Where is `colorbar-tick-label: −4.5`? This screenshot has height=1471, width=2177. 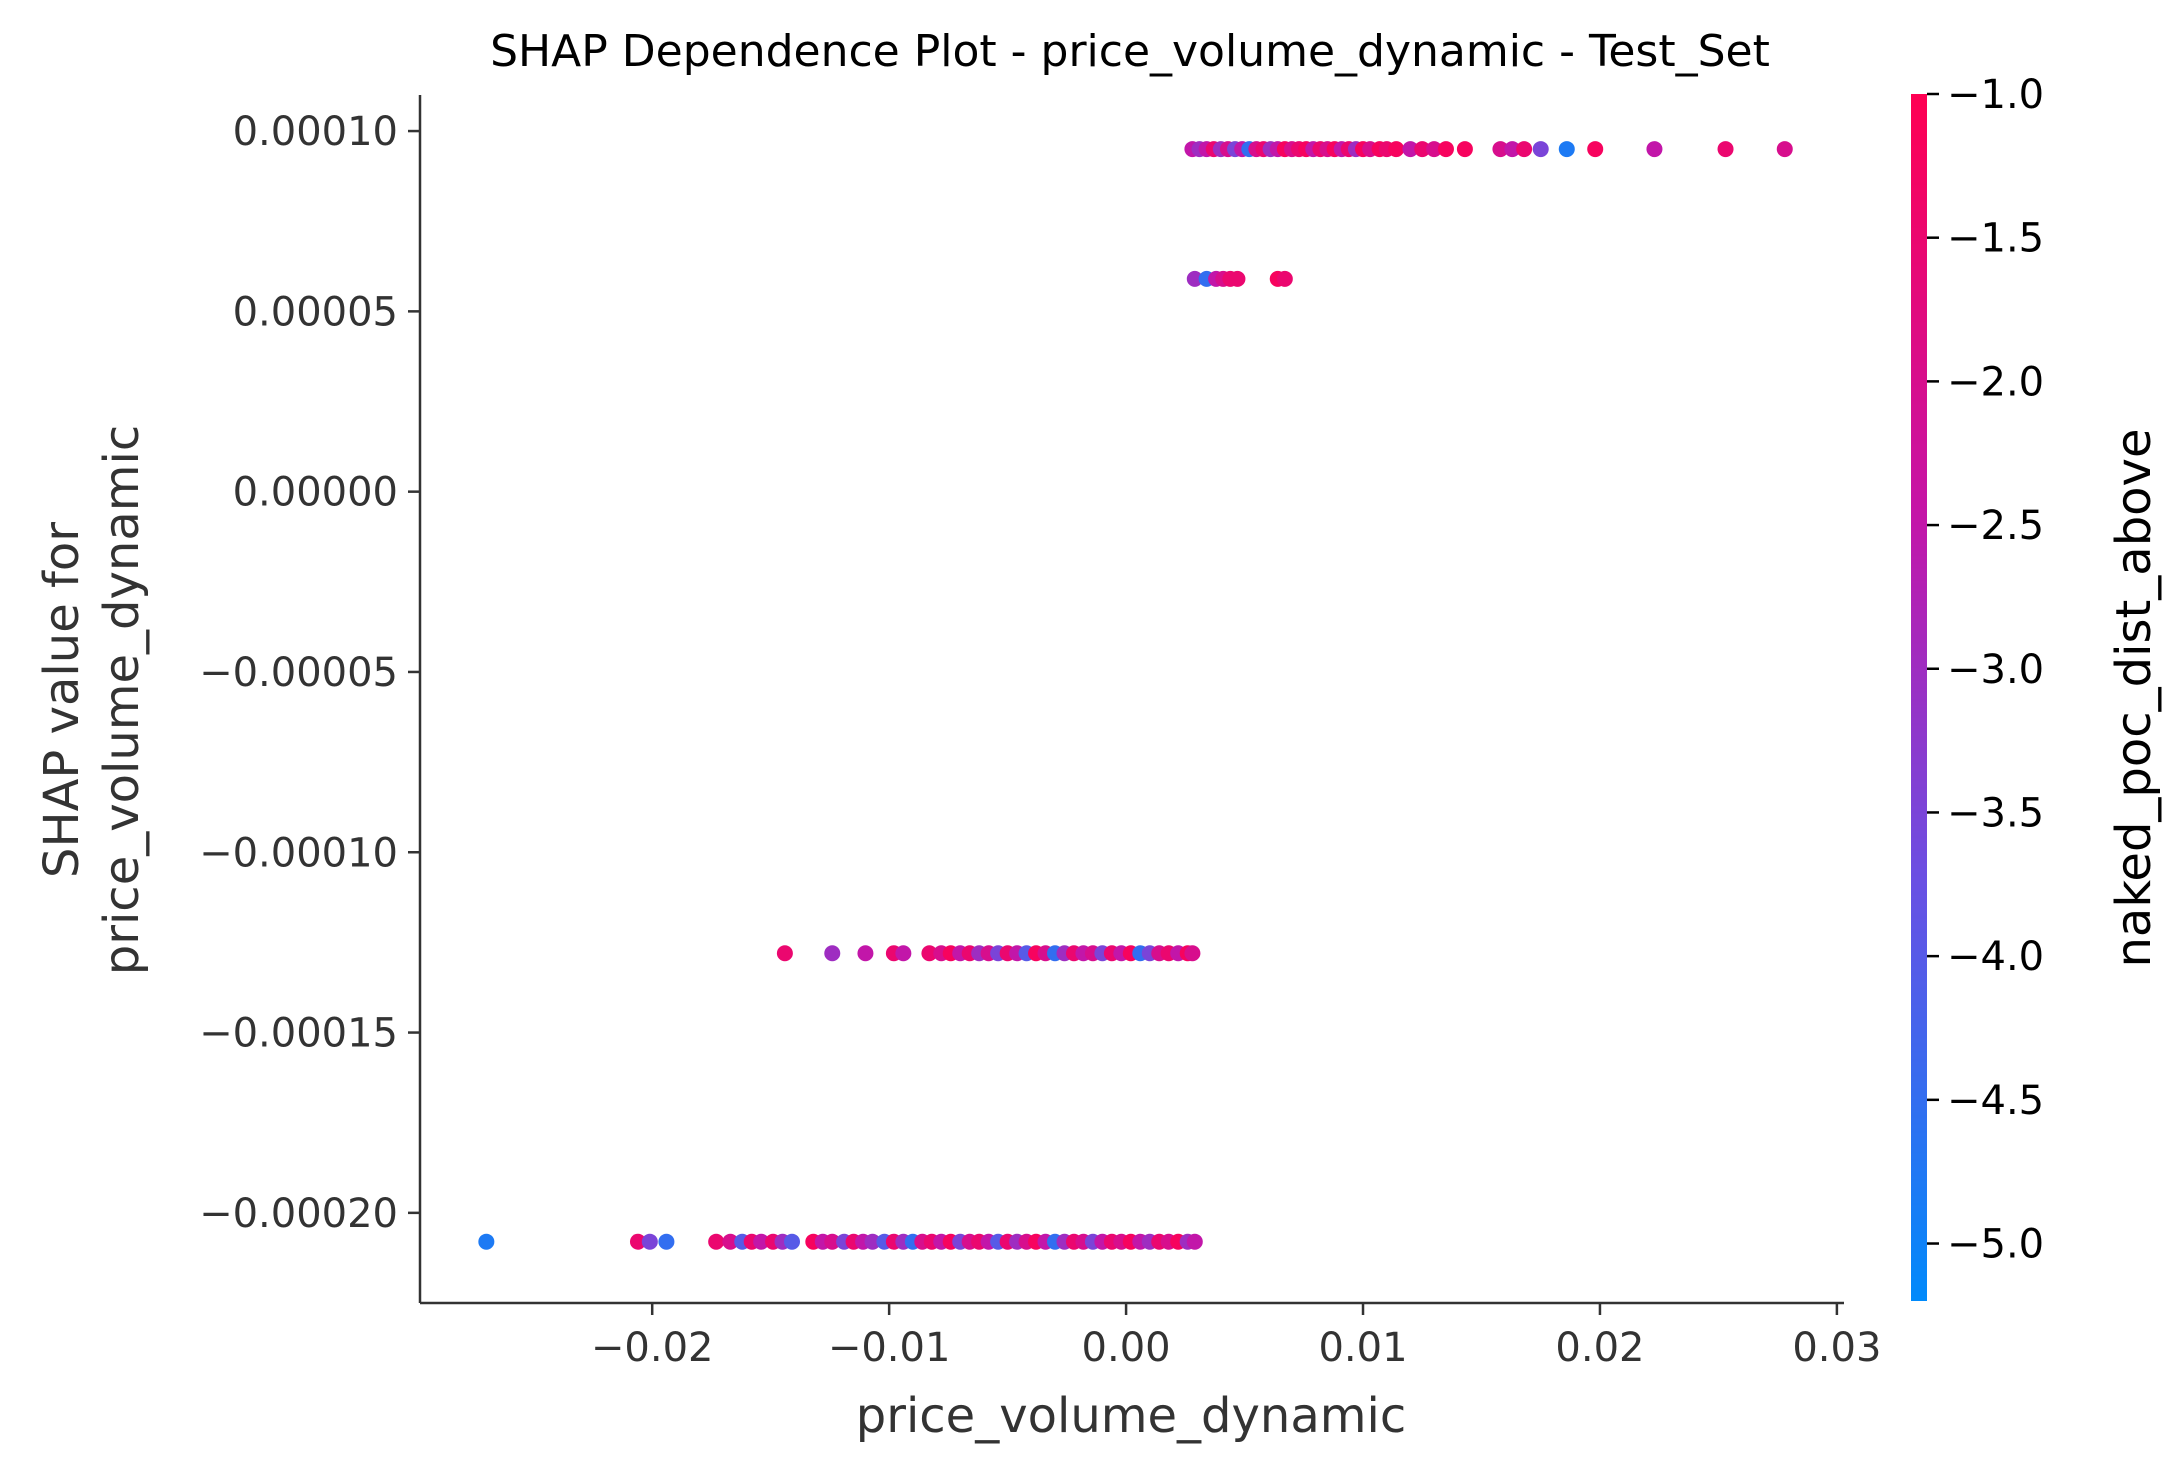
colorbar-tick-label: −4.5 is located at coordinates (1995, 1101).